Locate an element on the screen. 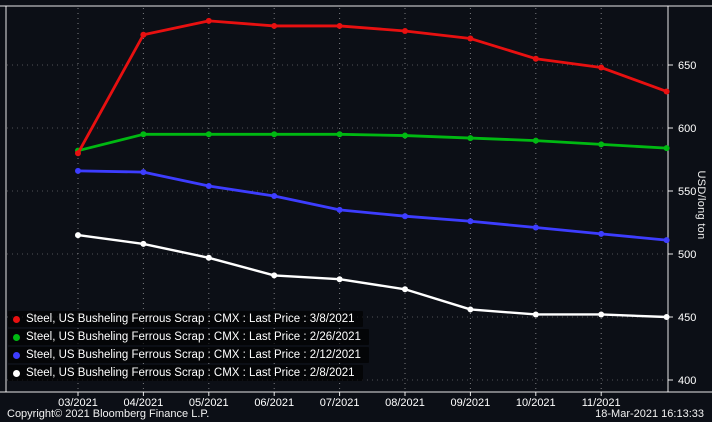  svg-text: 10/2021 is located at coordinates (536, 403).